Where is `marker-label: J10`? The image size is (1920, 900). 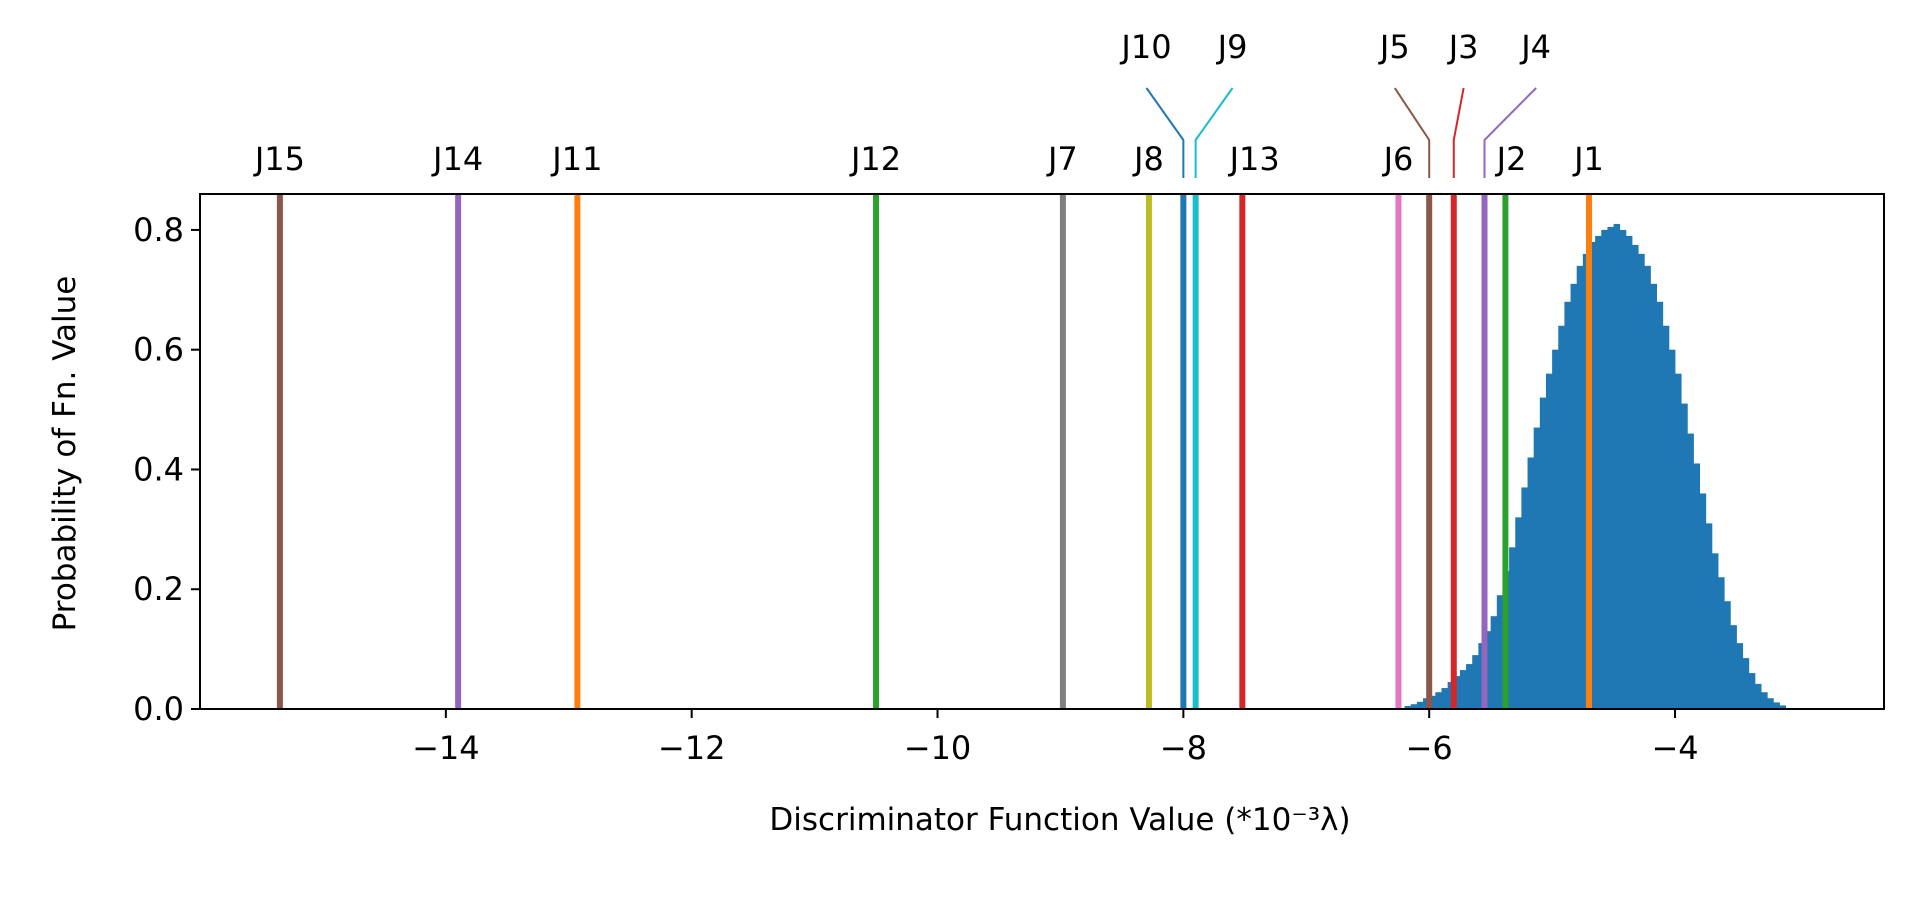
marker-label: J10 is located at coordinates (1145, 47).